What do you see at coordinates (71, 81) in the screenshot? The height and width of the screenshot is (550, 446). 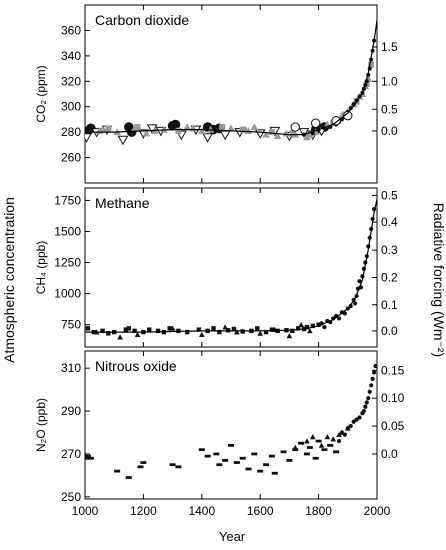 I see `y-tick-label: 320` at bounding box center [71, 81].